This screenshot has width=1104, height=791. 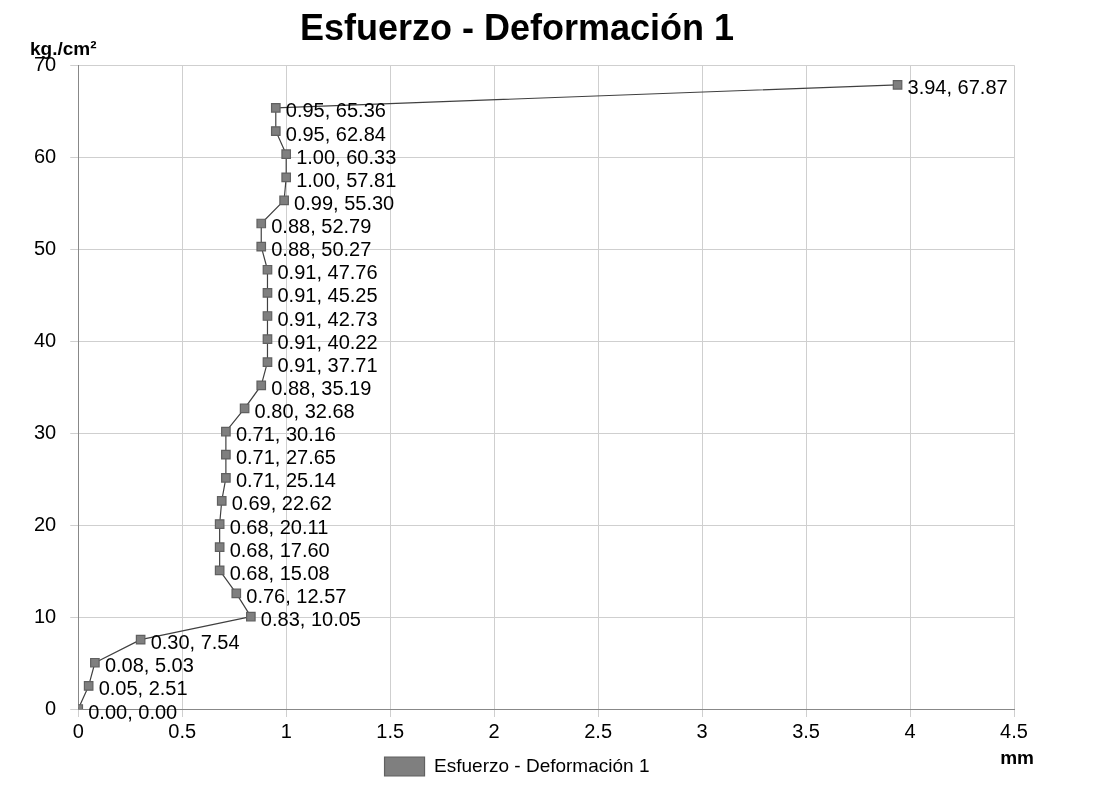 What do you see at coordinates (286, 730) in the screenshot?
I see `x-tick-label: 1` at bounding box center [286, 730].